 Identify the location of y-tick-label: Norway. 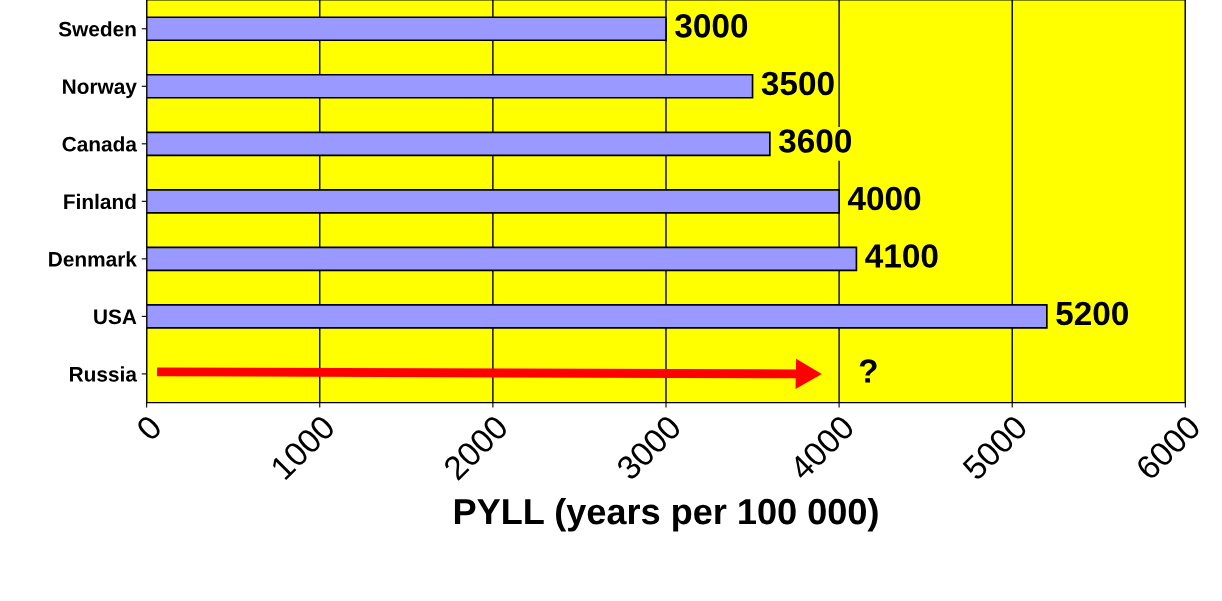
(100, 89).